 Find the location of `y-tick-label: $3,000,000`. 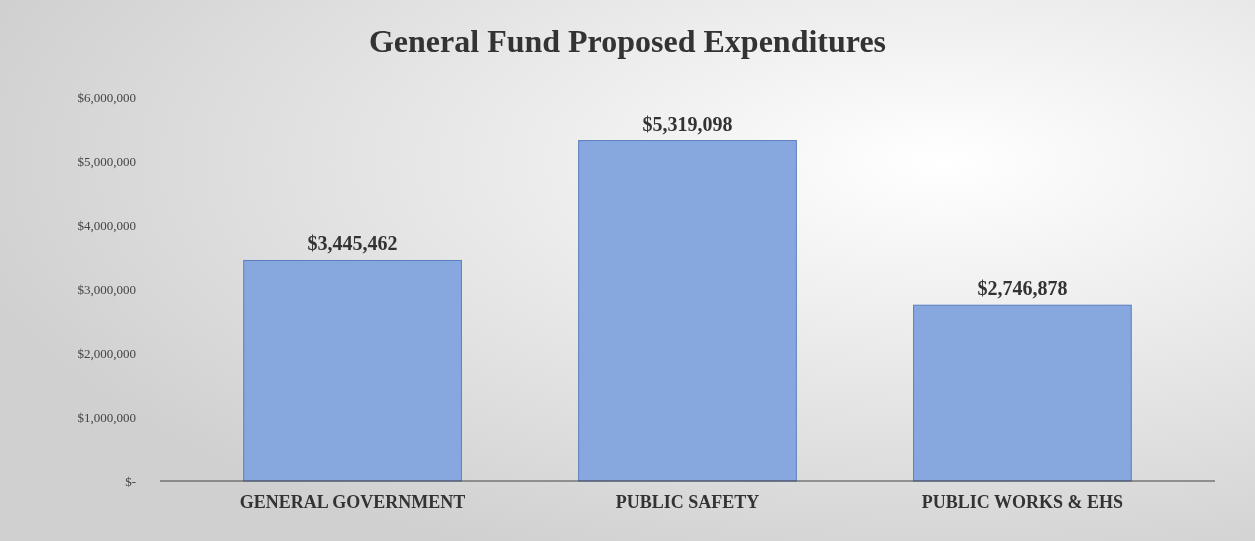

y-tick-label: $3,000,000 is located at coordinates (106, 289).